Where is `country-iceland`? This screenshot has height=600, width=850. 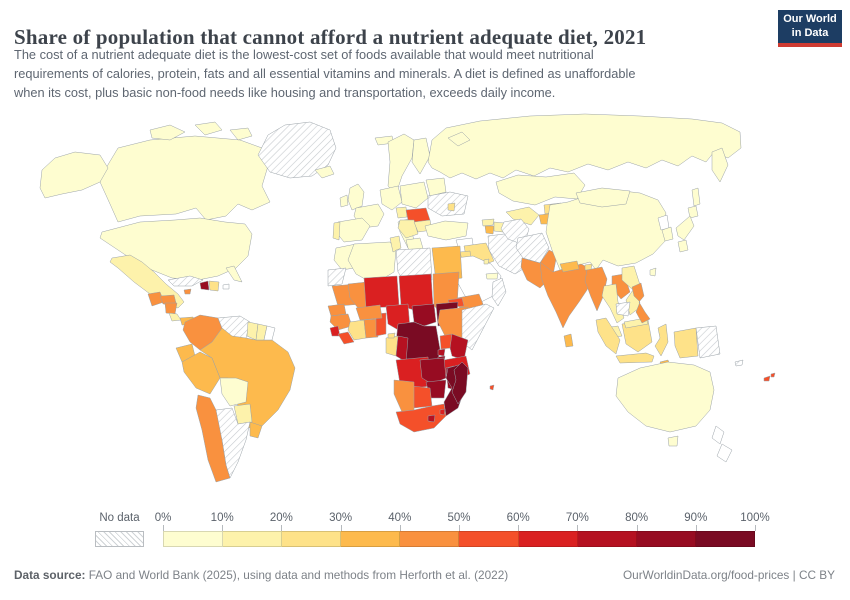
country-iceland is located at coordinates (324, 172).